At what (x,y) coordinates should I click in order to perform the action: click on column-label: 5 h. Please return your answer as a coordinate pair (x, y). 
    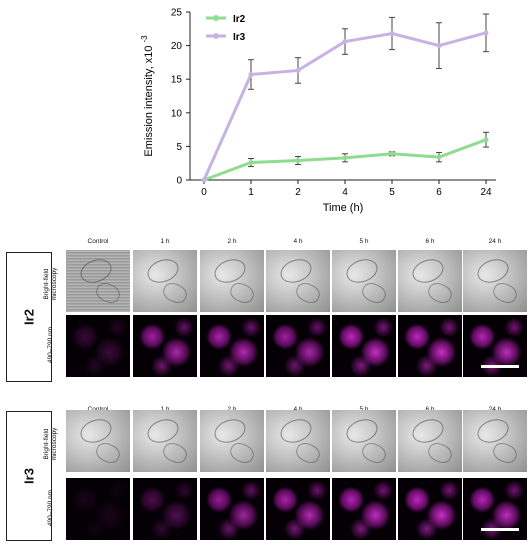
    Looking at the image, I should click on (364, 241).